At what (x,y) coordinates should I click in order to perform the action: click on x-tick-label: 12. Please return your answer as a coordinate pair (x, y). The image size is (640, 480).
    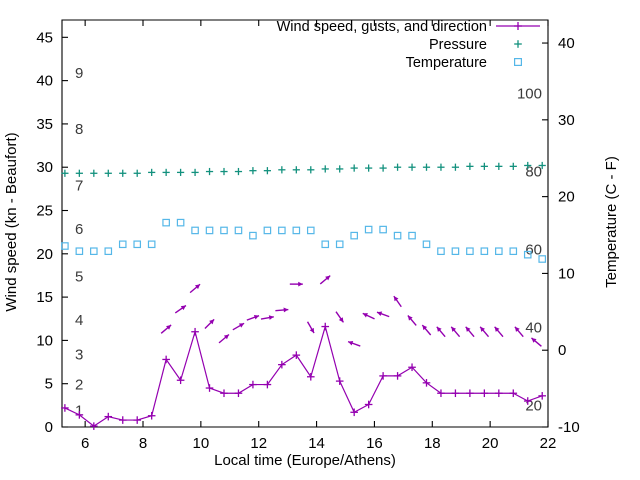
    Looking at the image, I should click on (258, 443).